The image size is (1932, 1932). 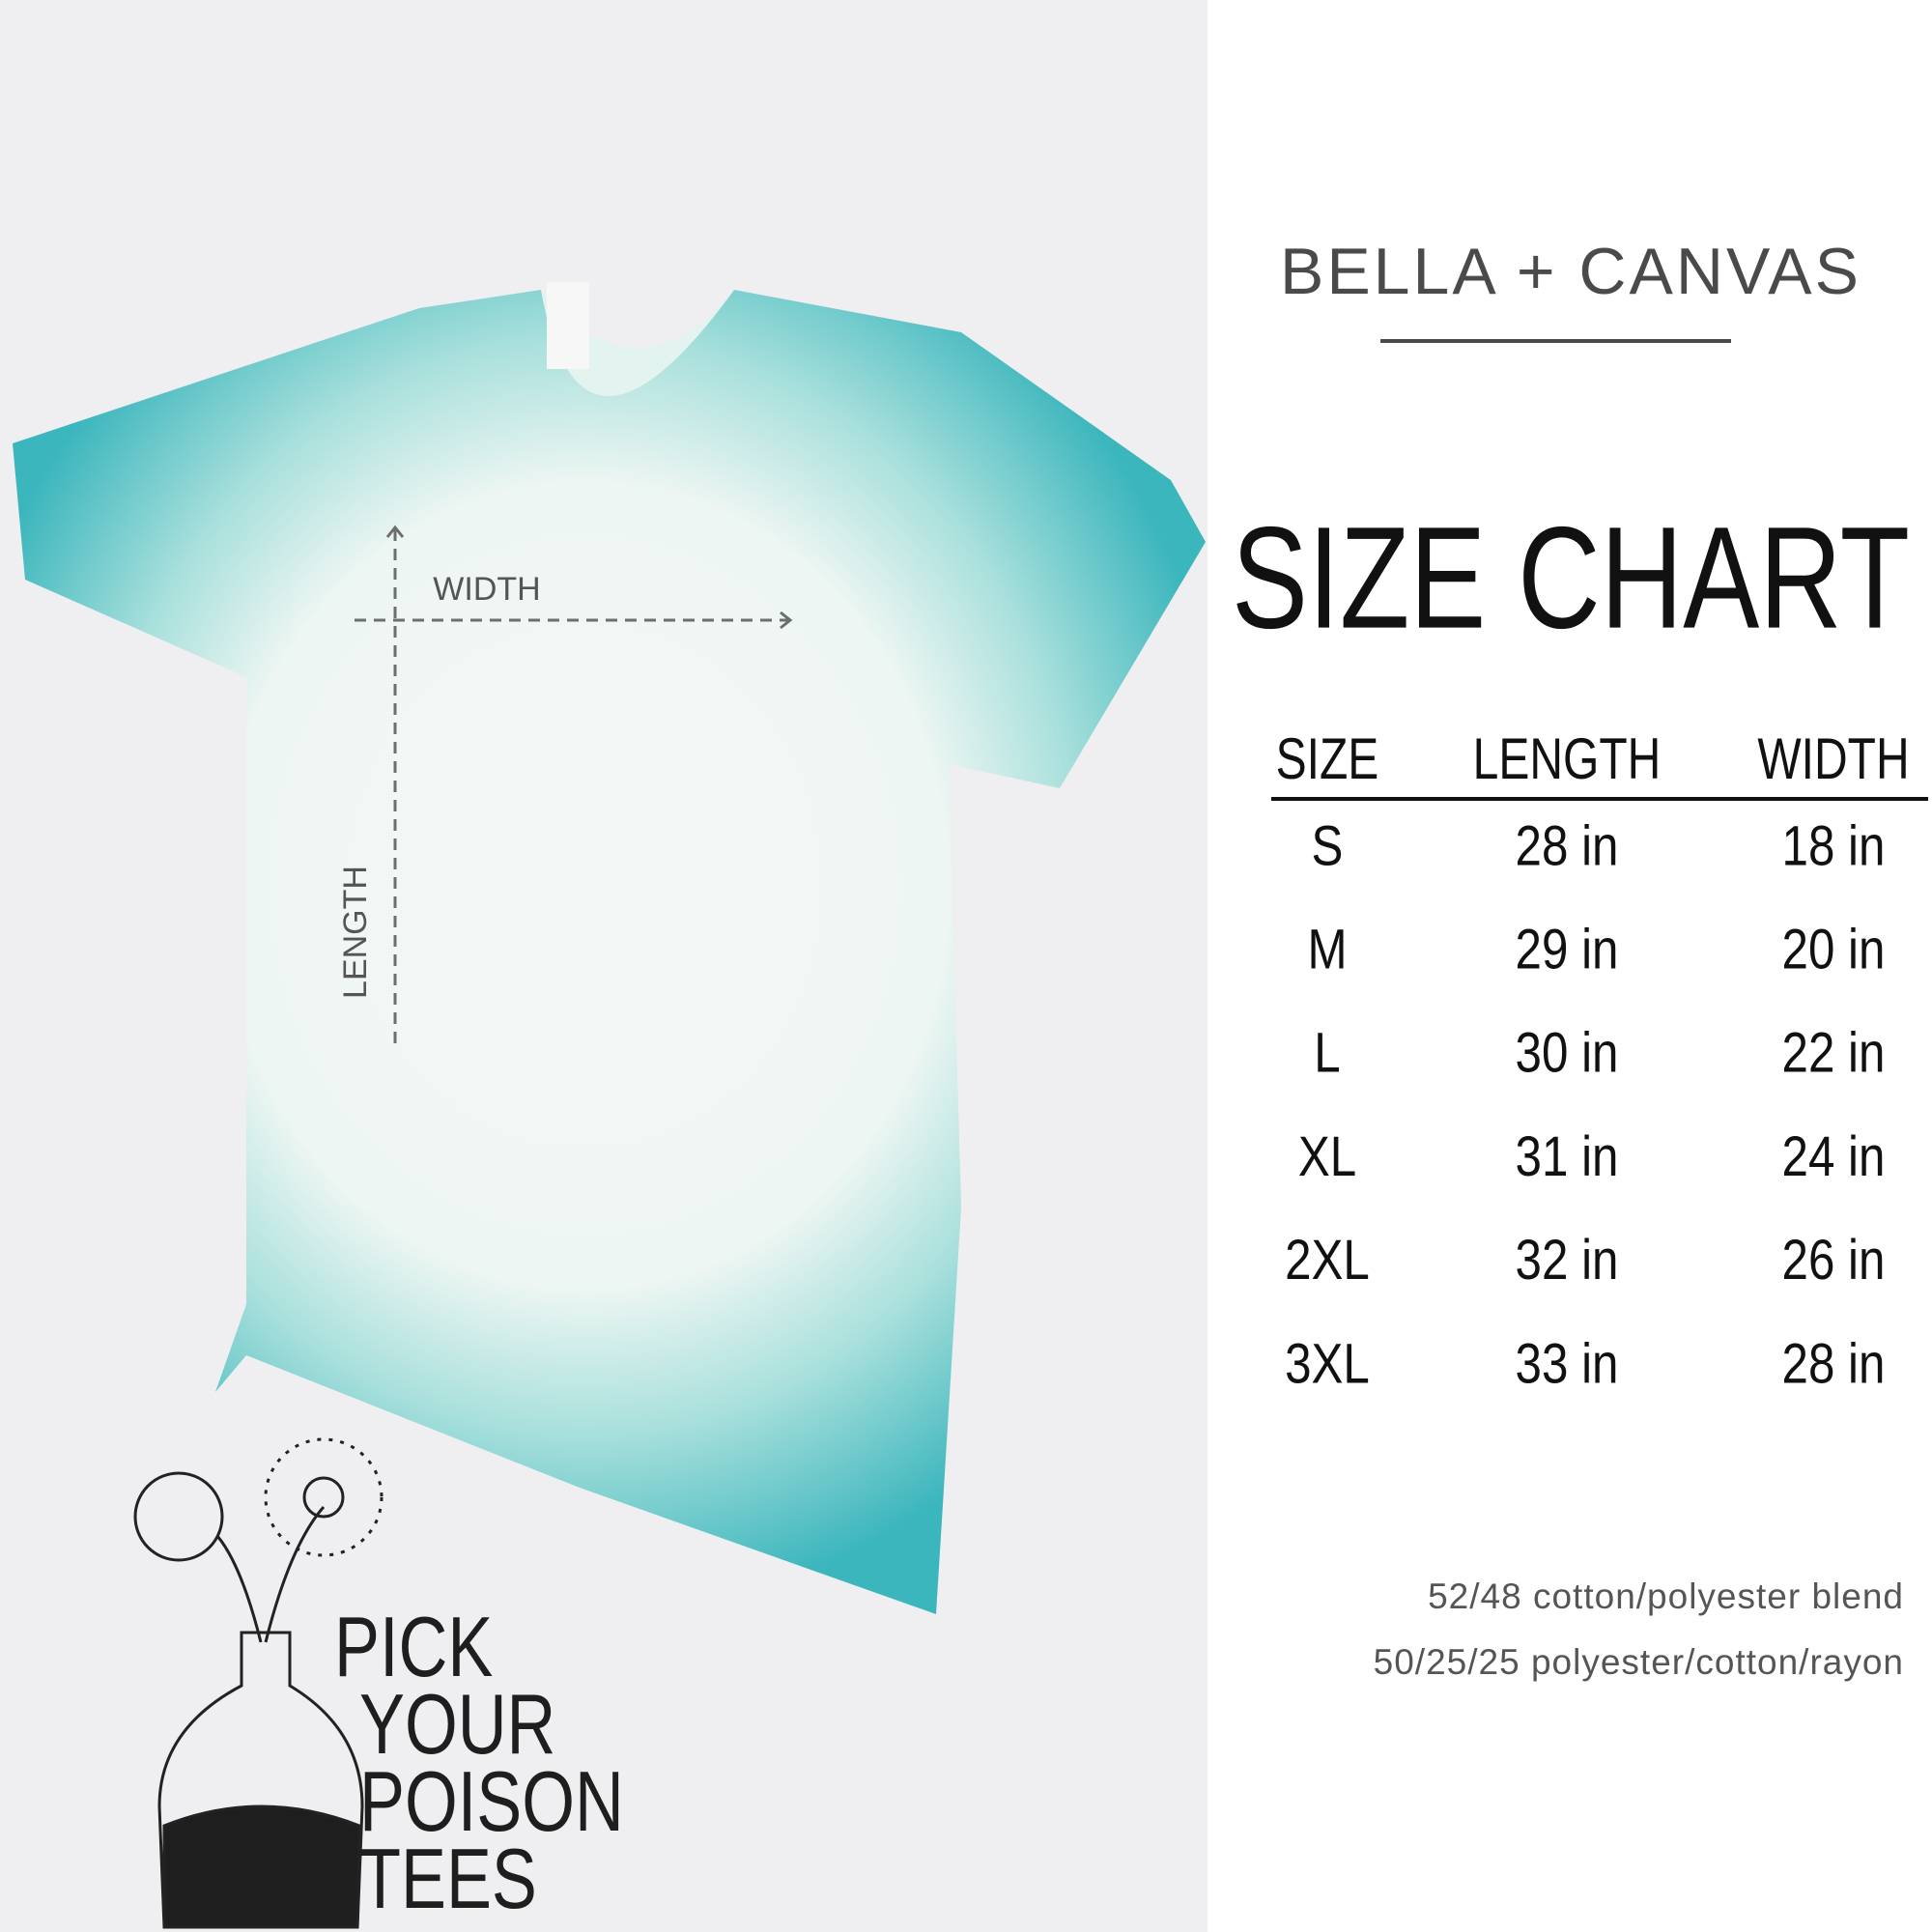 What do you see at coordinates (589, 577) in the screenshot?
I see `arrowheads` at bounding box center [589, 577].